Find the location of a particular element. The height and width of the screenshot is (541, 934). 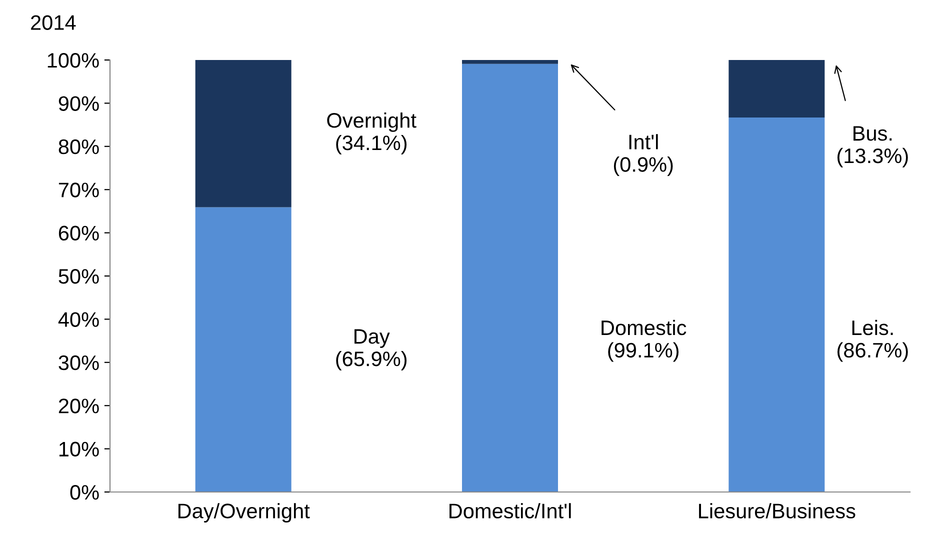

chart-title: 2014 is located at coordinates (53, 22).